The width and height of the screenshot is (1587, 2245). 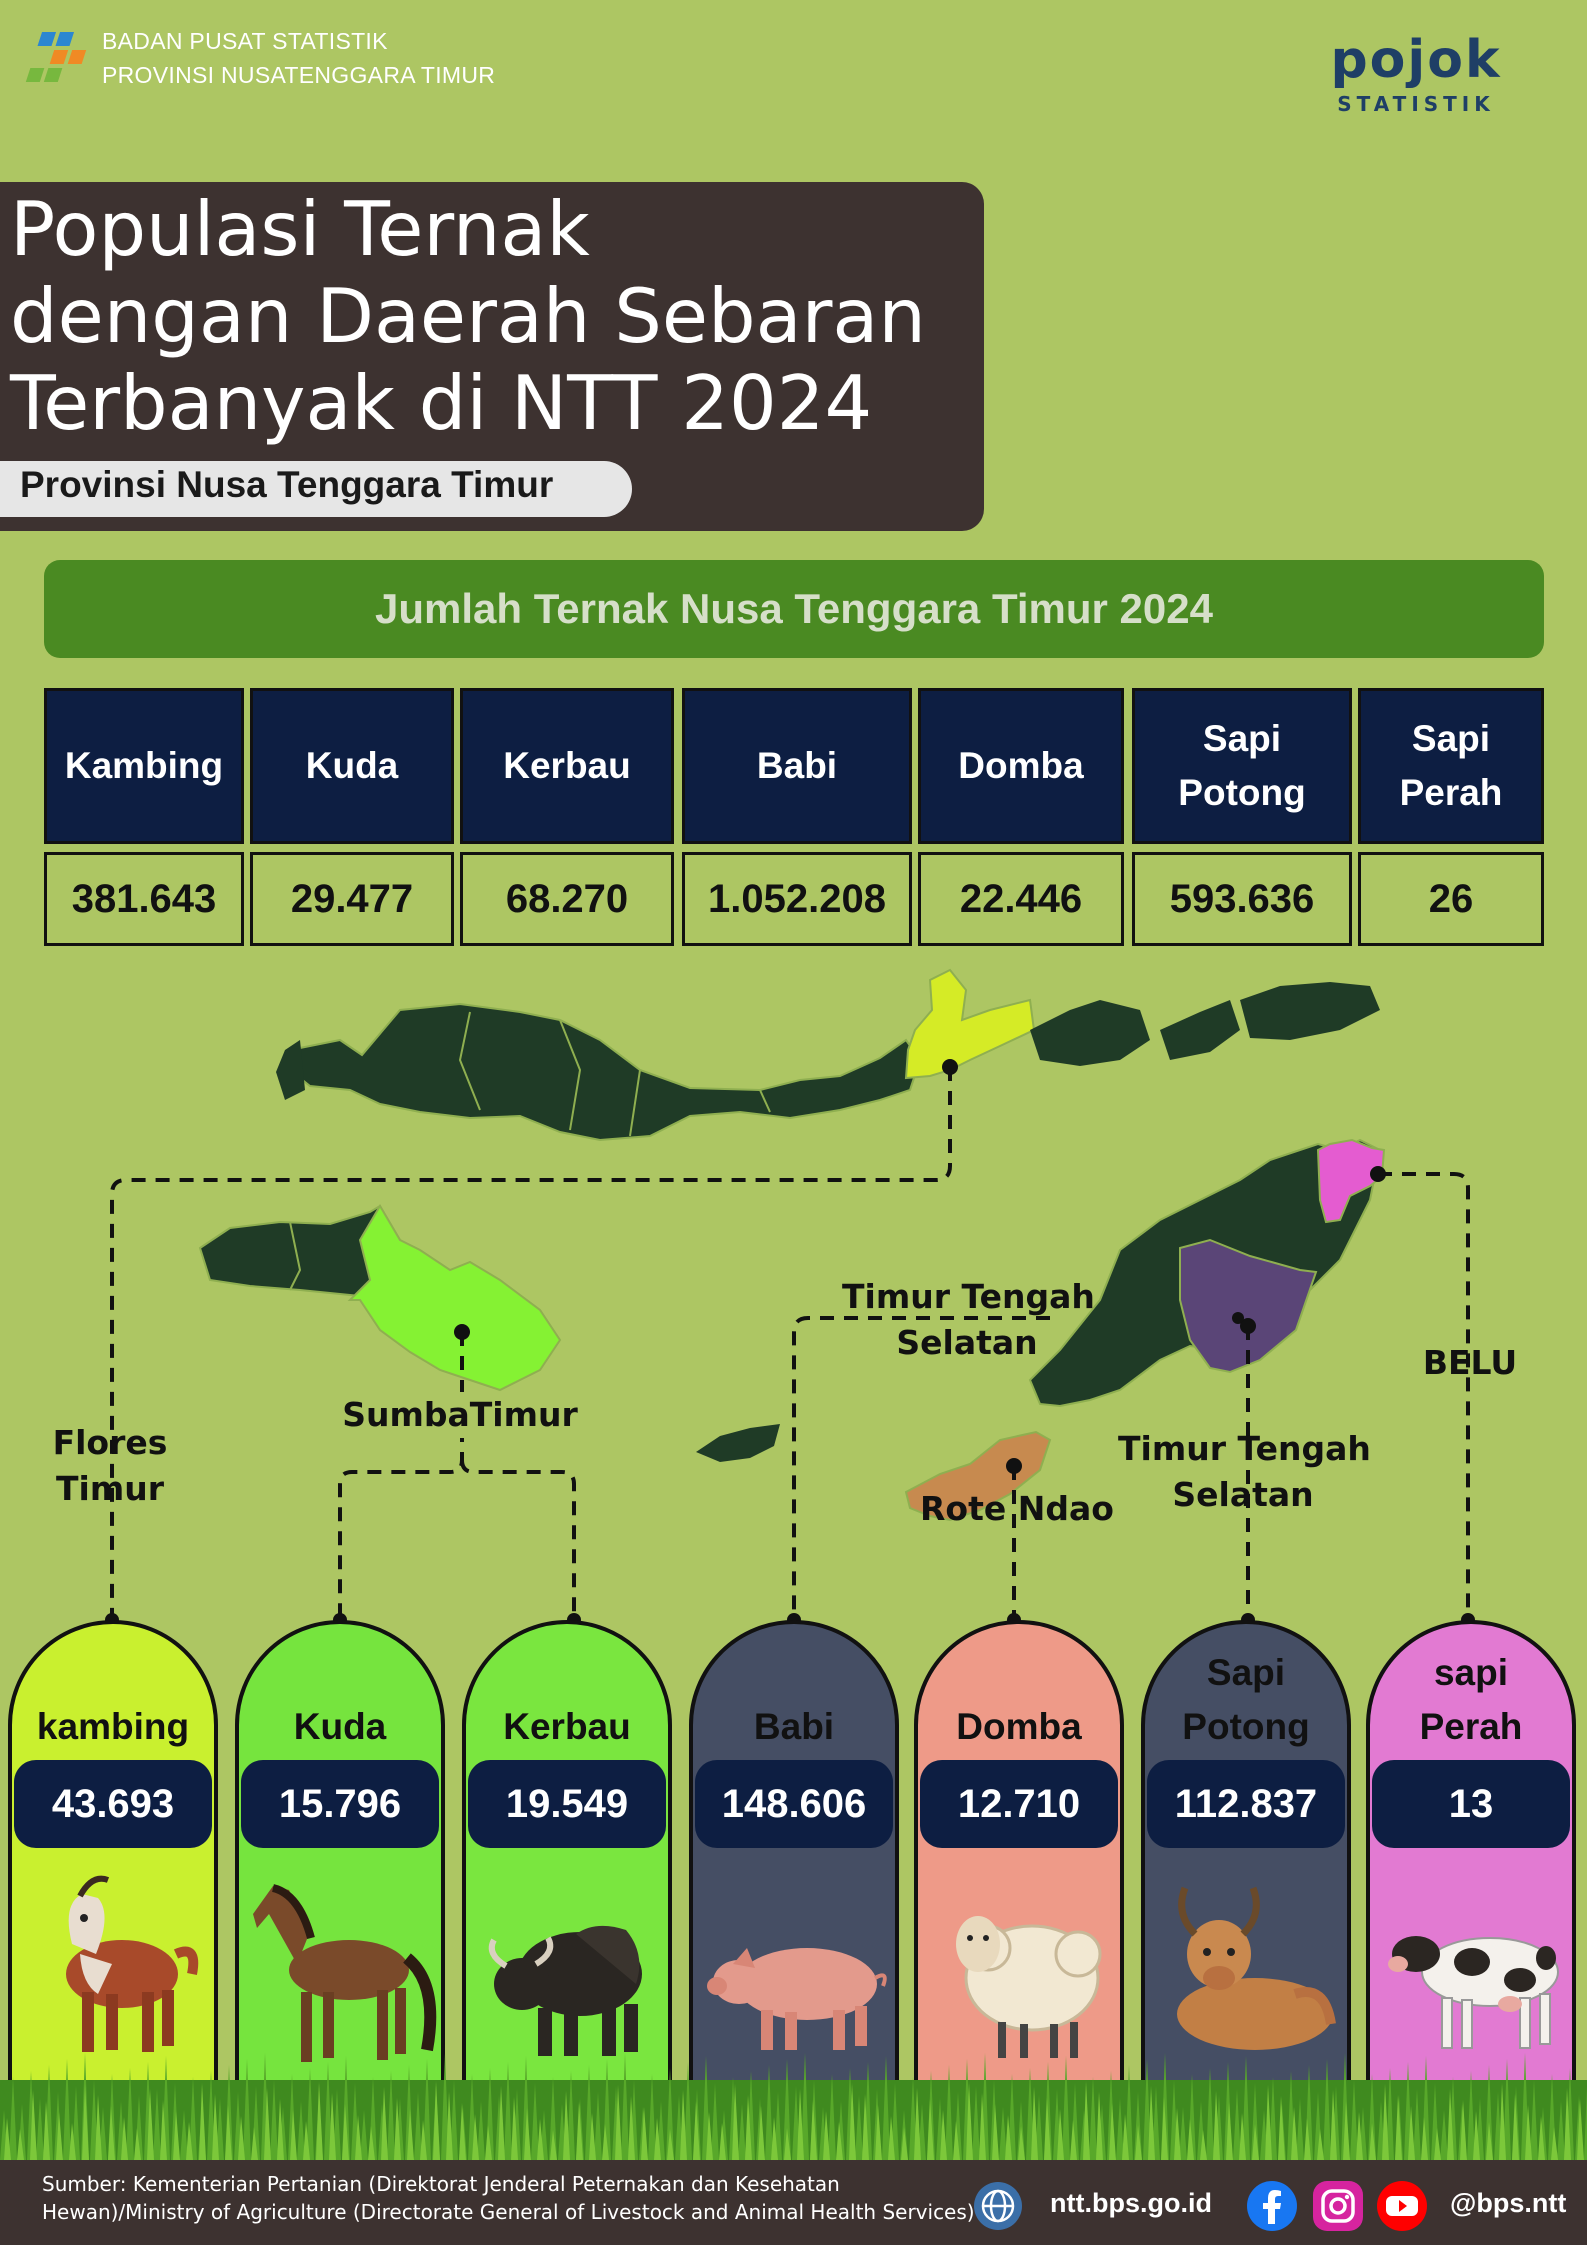 I want to click on section-header: Jumlah Ternak Nusa Tenggara Timur 2024, so click(x=794, y=609).